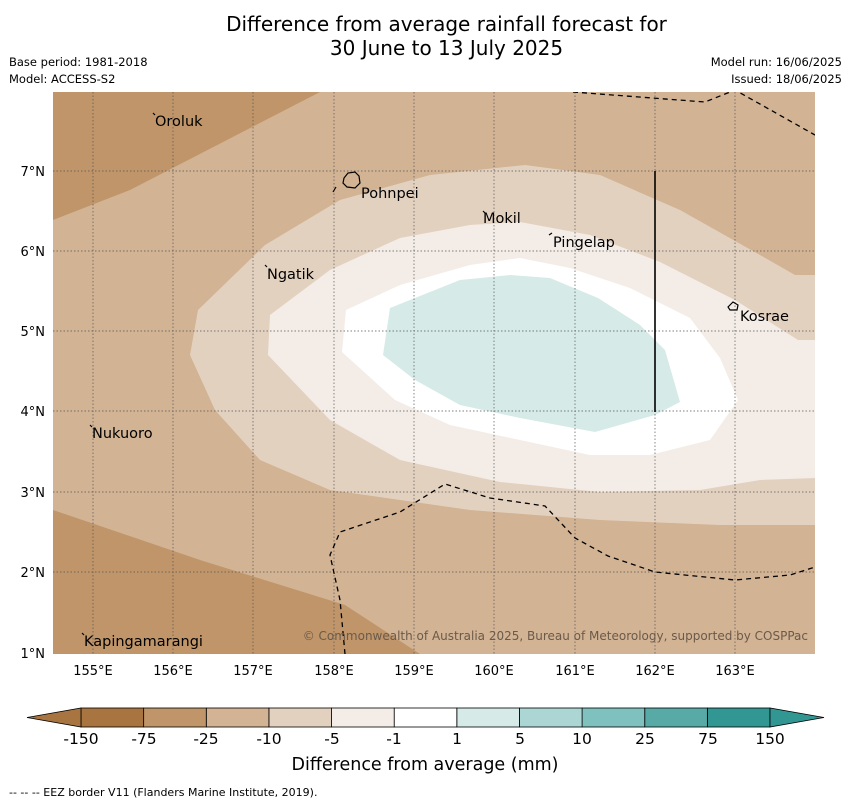 This screenshot has height=804, width=850. What do you see at coordinates (457, 739) in the screenshot?
I see `colorbar-label: 1` at bounding box center [457, 739].